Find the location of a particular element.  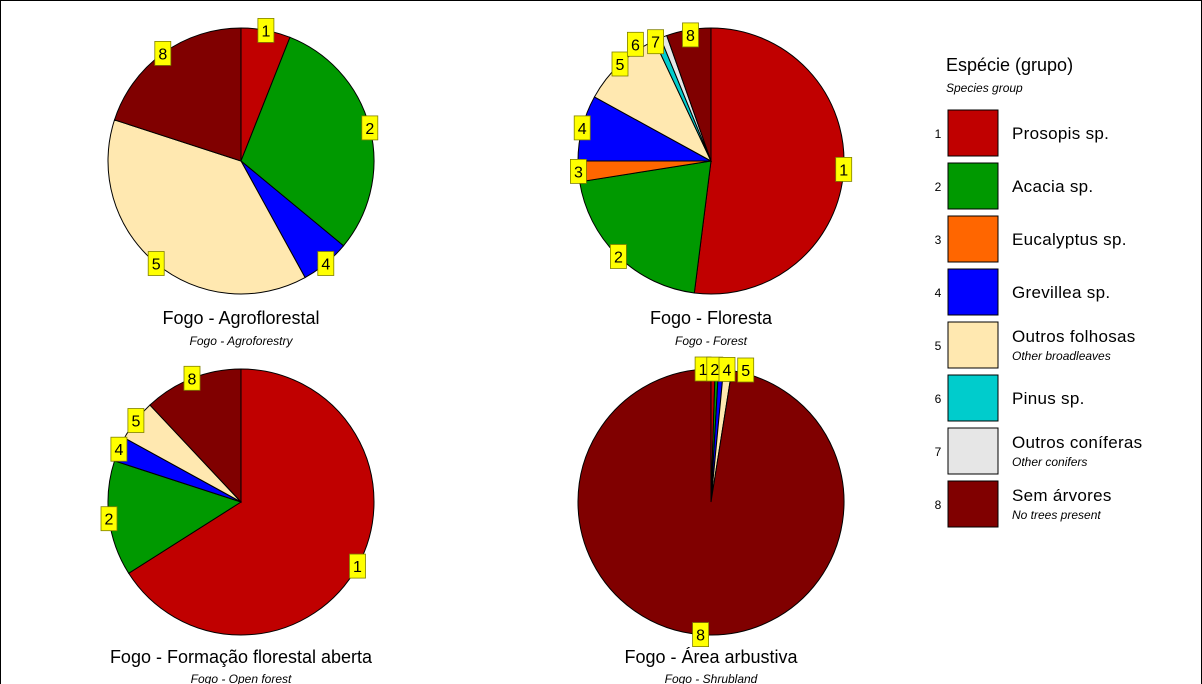

legend-item-label: Pinus sp. is located at coordinates (1048, 398).